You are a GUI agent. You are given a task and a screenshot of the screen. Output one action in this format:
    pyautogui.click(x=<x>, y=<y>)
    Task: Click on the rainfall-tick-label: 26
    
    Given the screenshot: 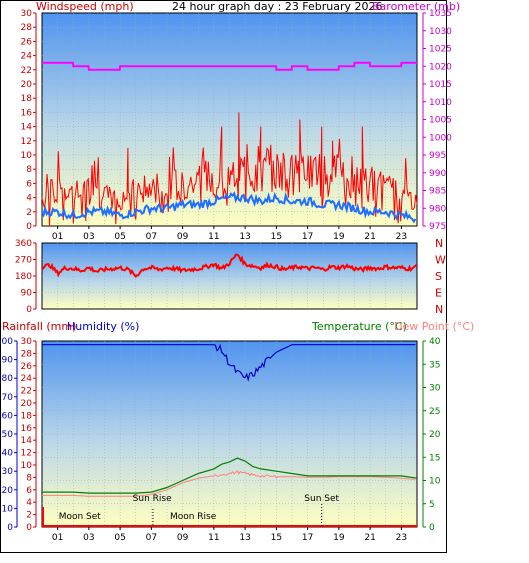 What is the action you would take?
    pyautogui.click(x=27, y=367)
    